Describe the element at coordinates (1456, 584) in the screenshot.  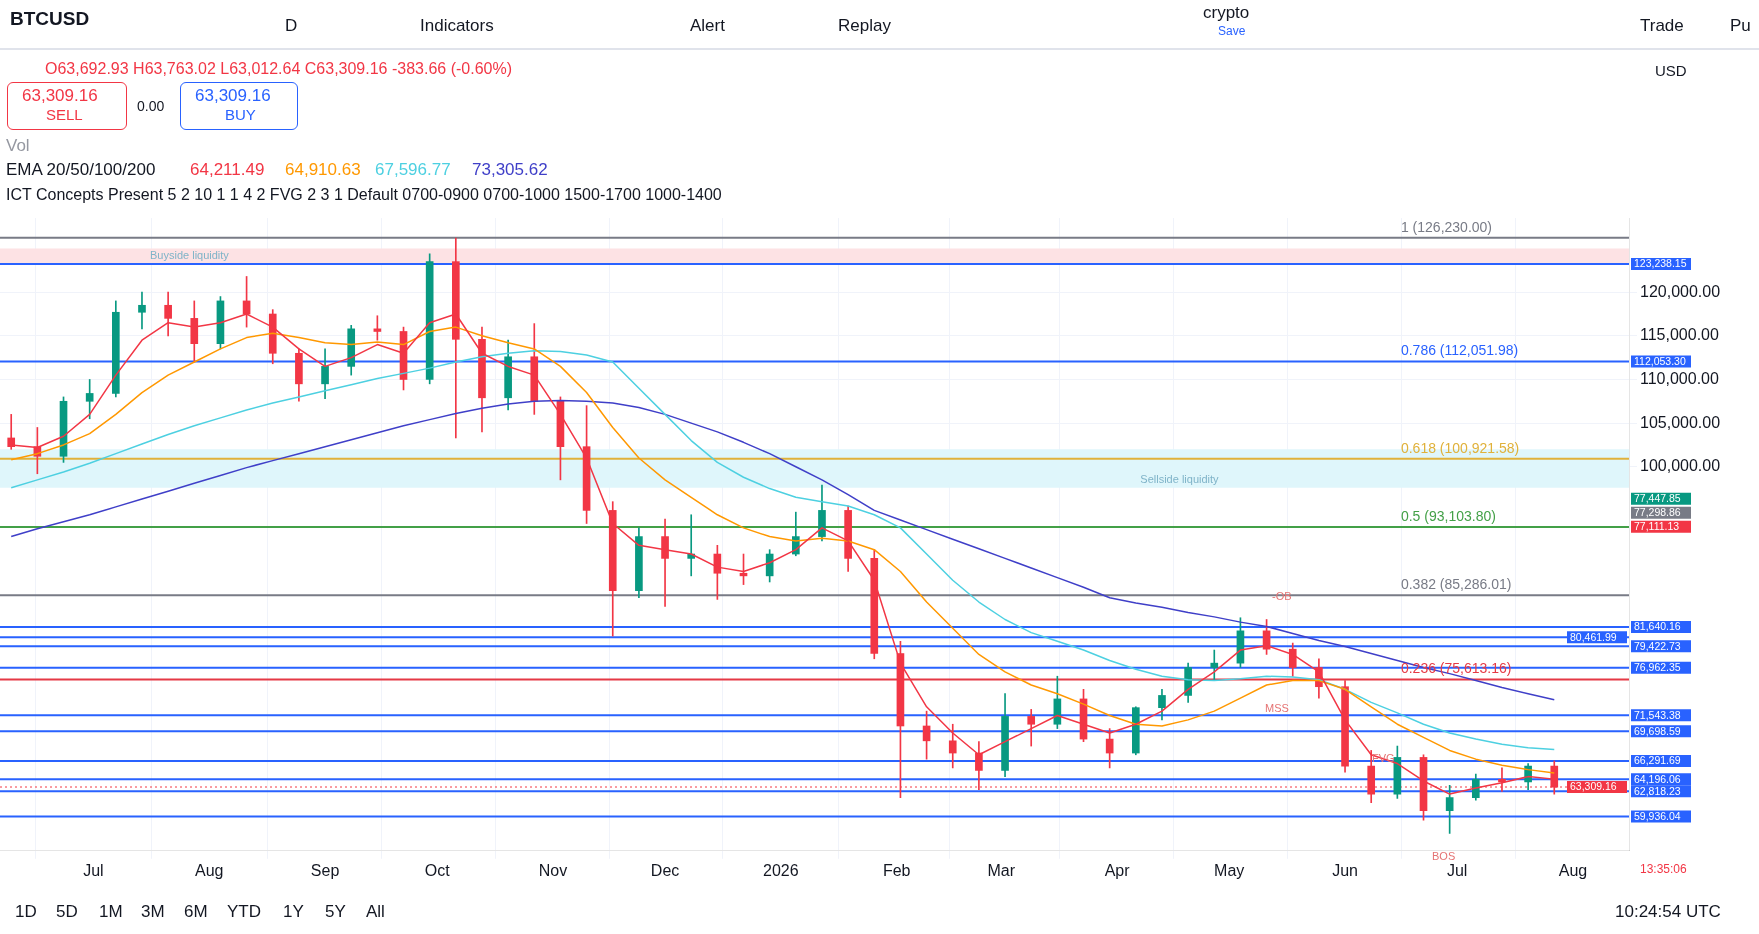
I see `ref-line-label: 0.382 (85,286.01)` at that location.